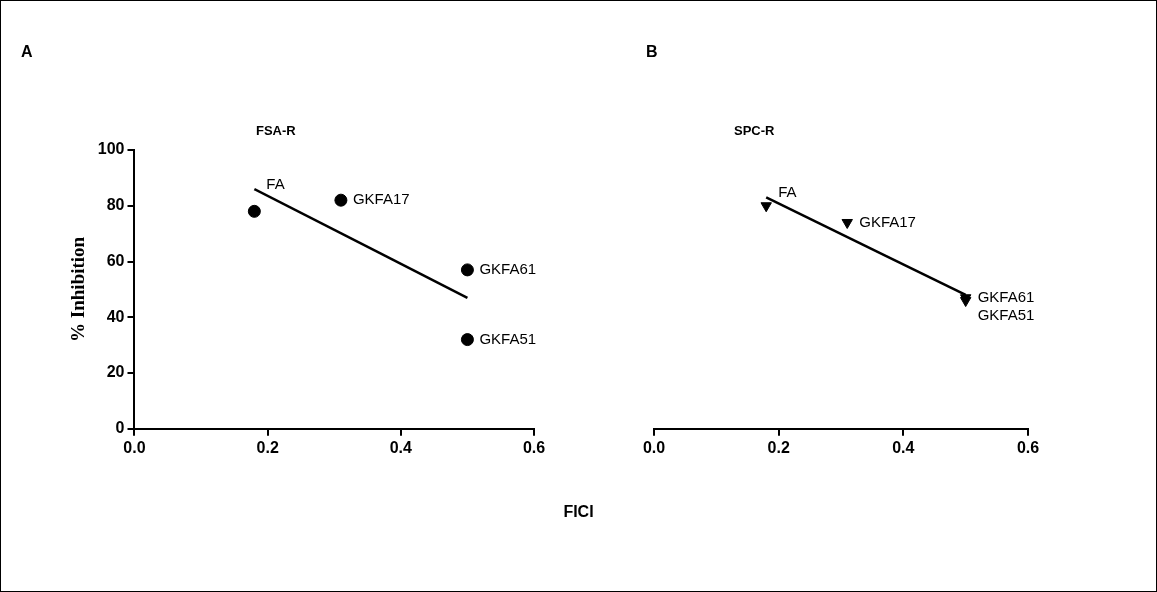 The image size is (1157, 592). I want to click on chart-title: B, so click(652, 52).